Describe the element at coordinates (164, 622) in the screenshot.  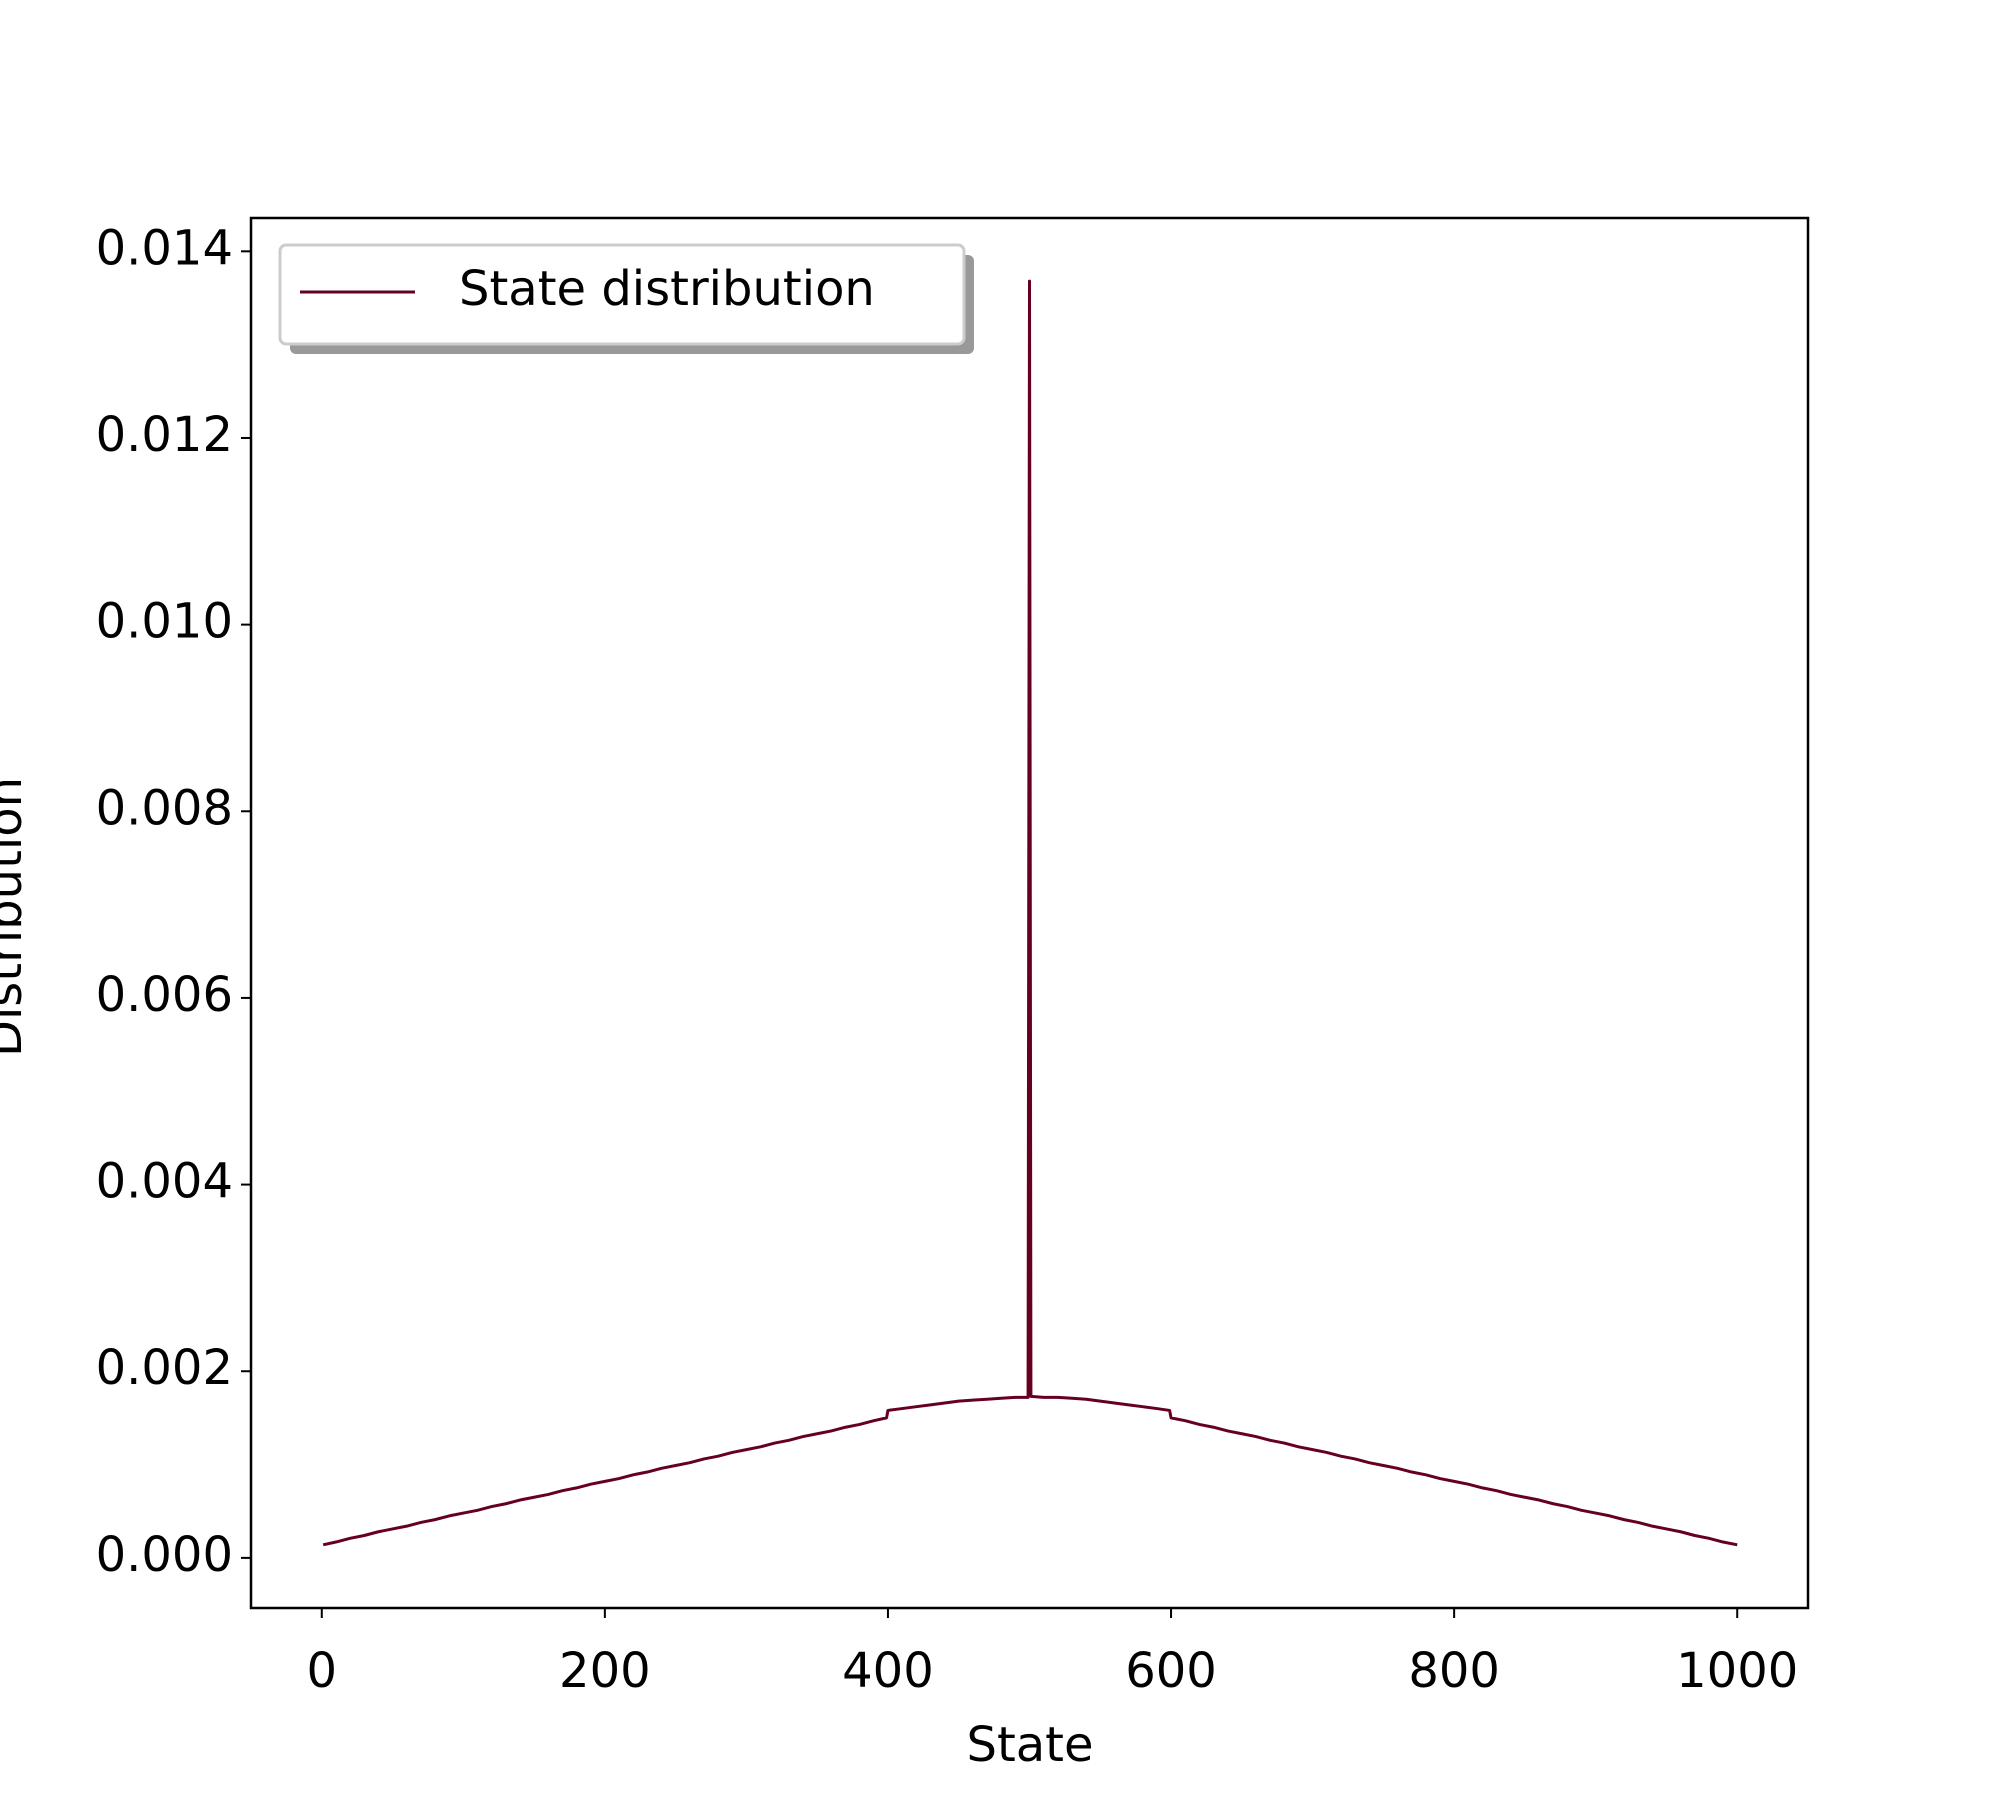
I see `y-tick-label: 0.010` at that location.